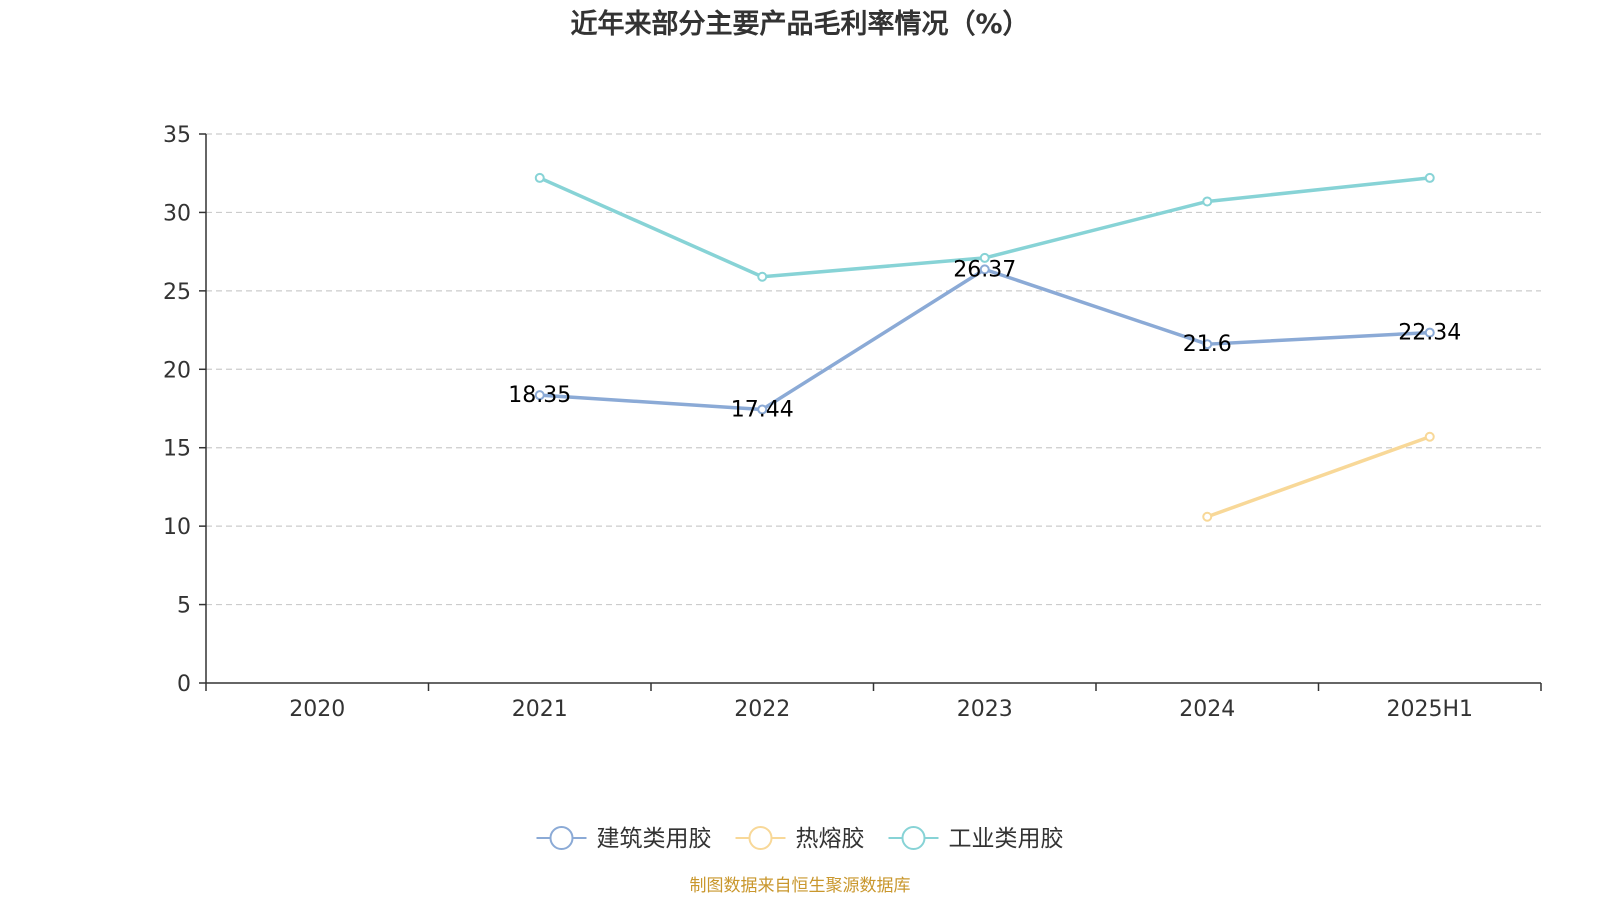  I want to click on x-tick-label: 2023, so click(985, 709).